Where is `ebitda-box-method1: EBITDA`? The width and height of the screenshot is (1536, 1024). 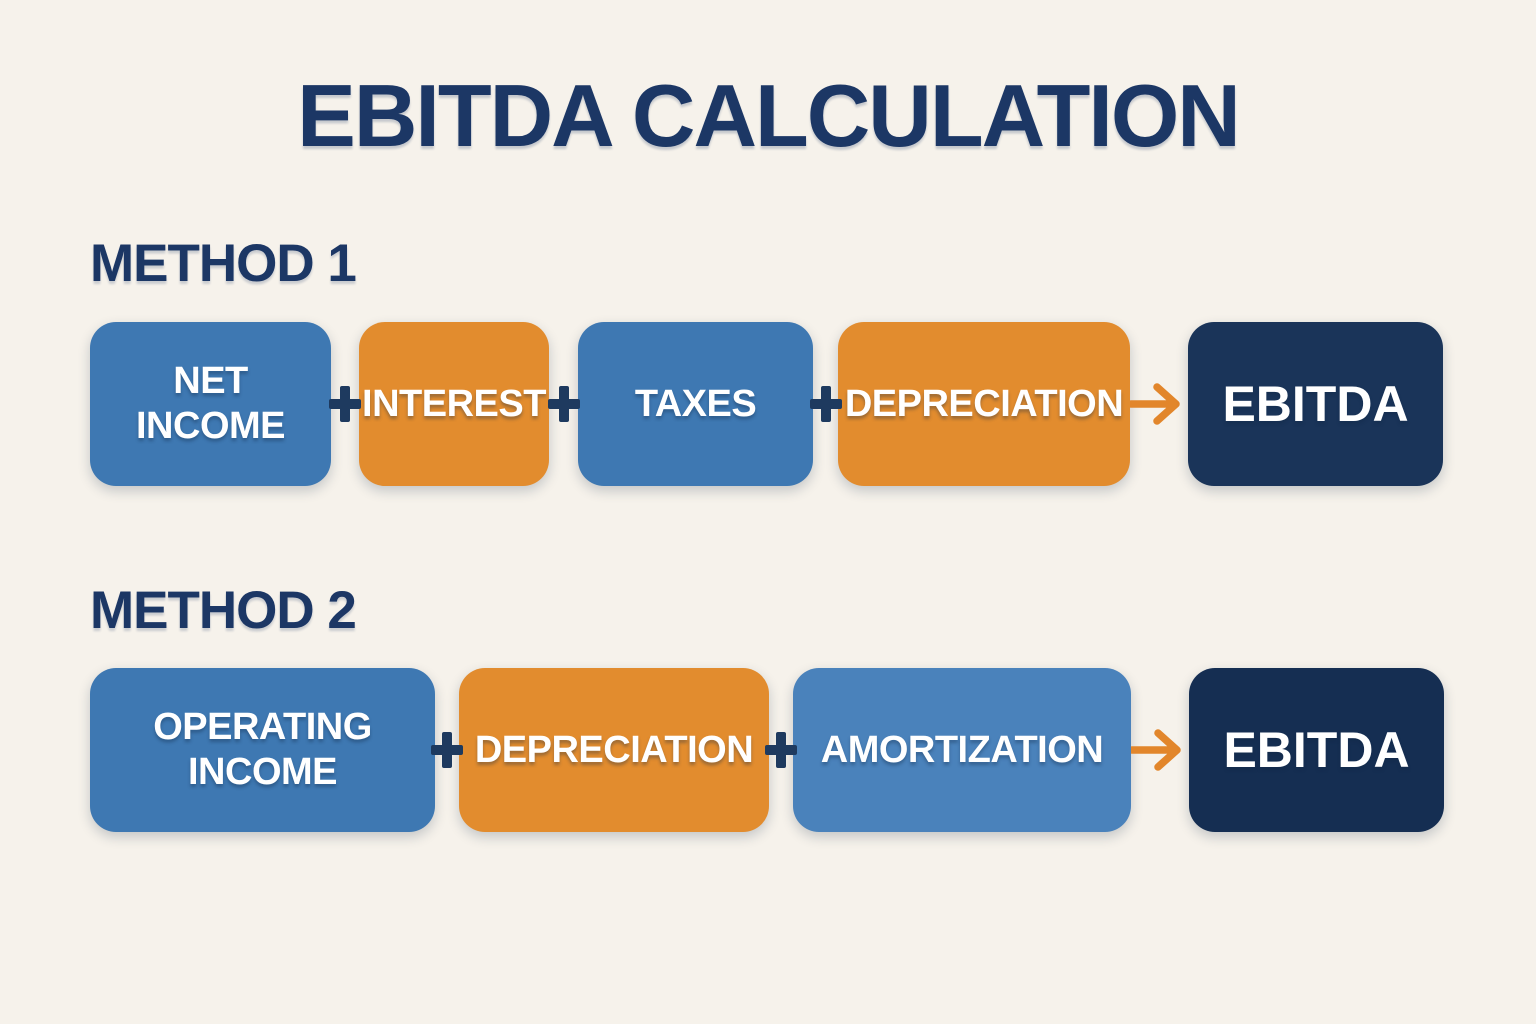 ebitda-box-method1: EBITDA is located at coordinates (1315, 404).